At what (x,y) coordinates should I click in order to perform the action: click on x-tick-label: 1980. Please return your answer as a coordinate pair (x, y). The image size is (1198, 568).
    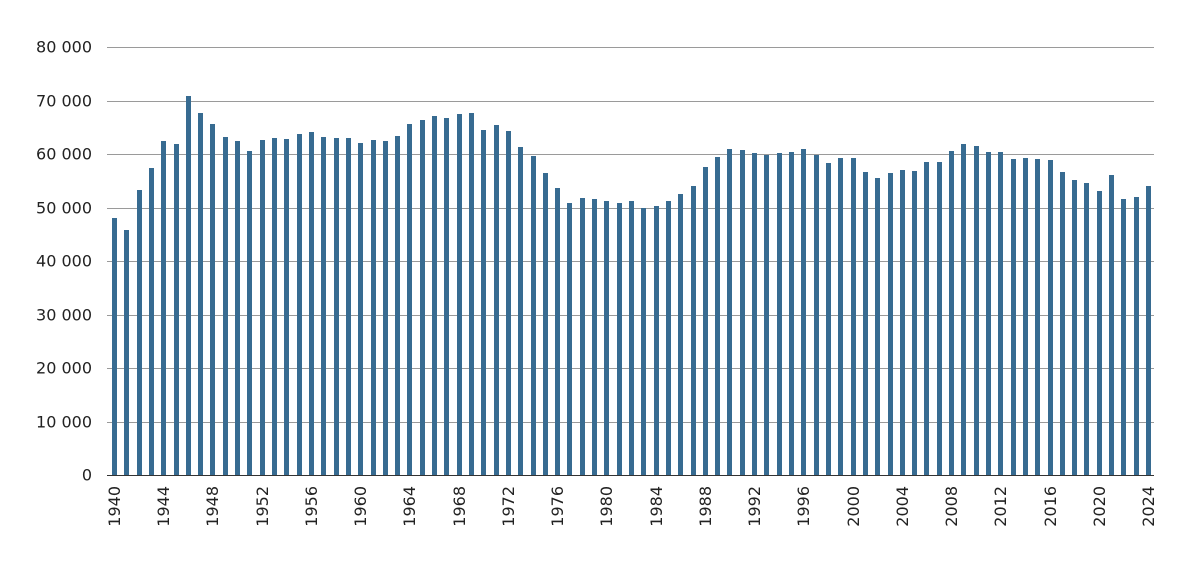
    Looking at the image, I should click on (607, 506).